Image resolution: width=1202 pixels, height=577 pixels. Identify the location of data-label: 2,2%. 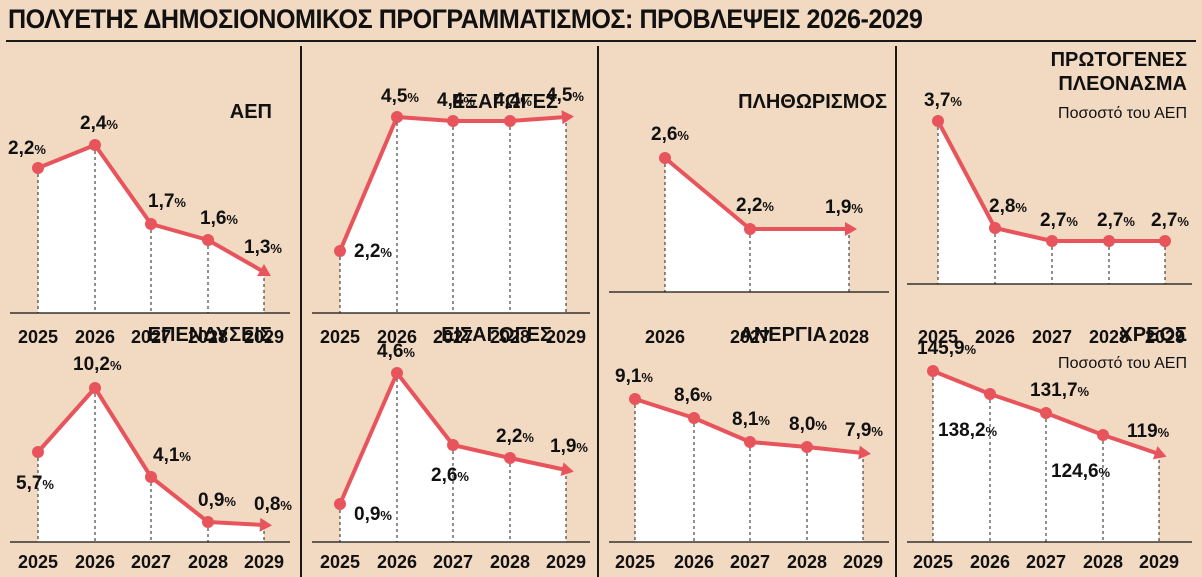
(27, 148).